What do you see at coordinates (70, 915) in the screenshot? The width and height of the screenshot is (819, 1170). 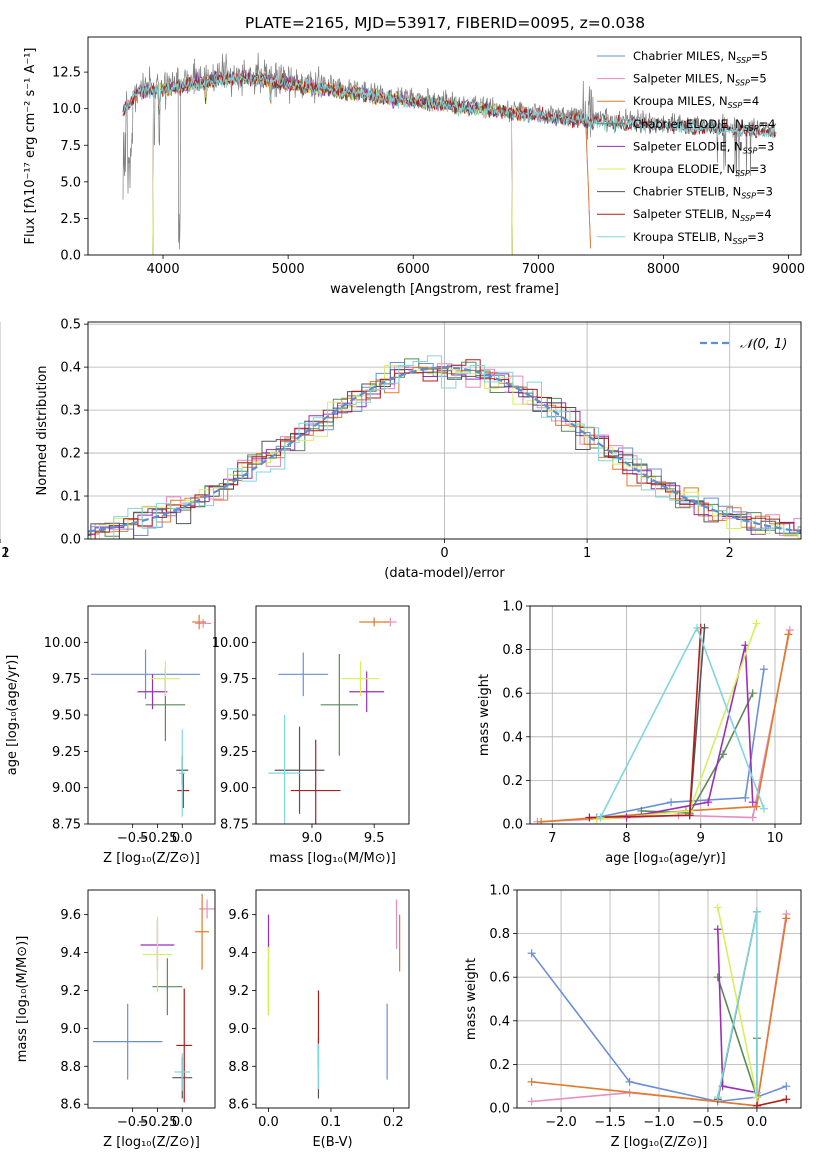 I see `y-tick-label: 9.6` at bounding box center [70, 915].